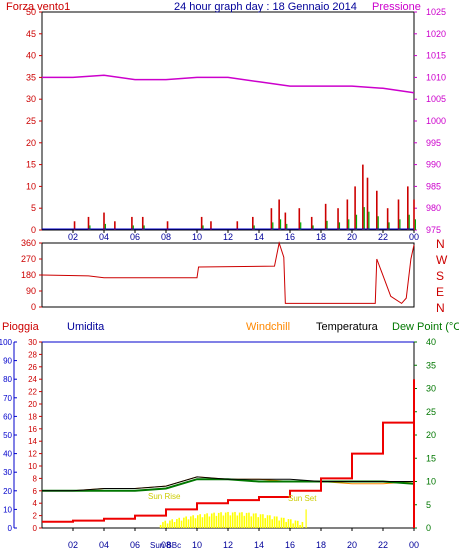  What do you see at coordinates (430, 121) in the screenshot?
I see `pressure-axis-ticks: 1025 1020 1015 1010 1005 1000 995 990 985 980 975` at bounding box center [430, 121].